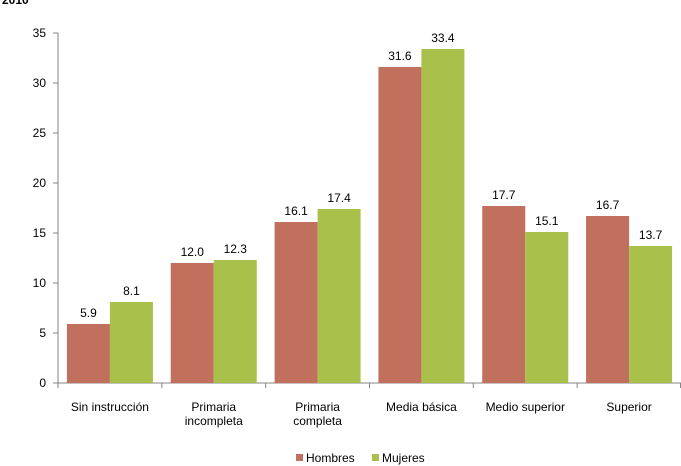 Image resolution: width=681 pixels, height=466 pixels. I want to click on data-label: 31.6, so click(400, 56).